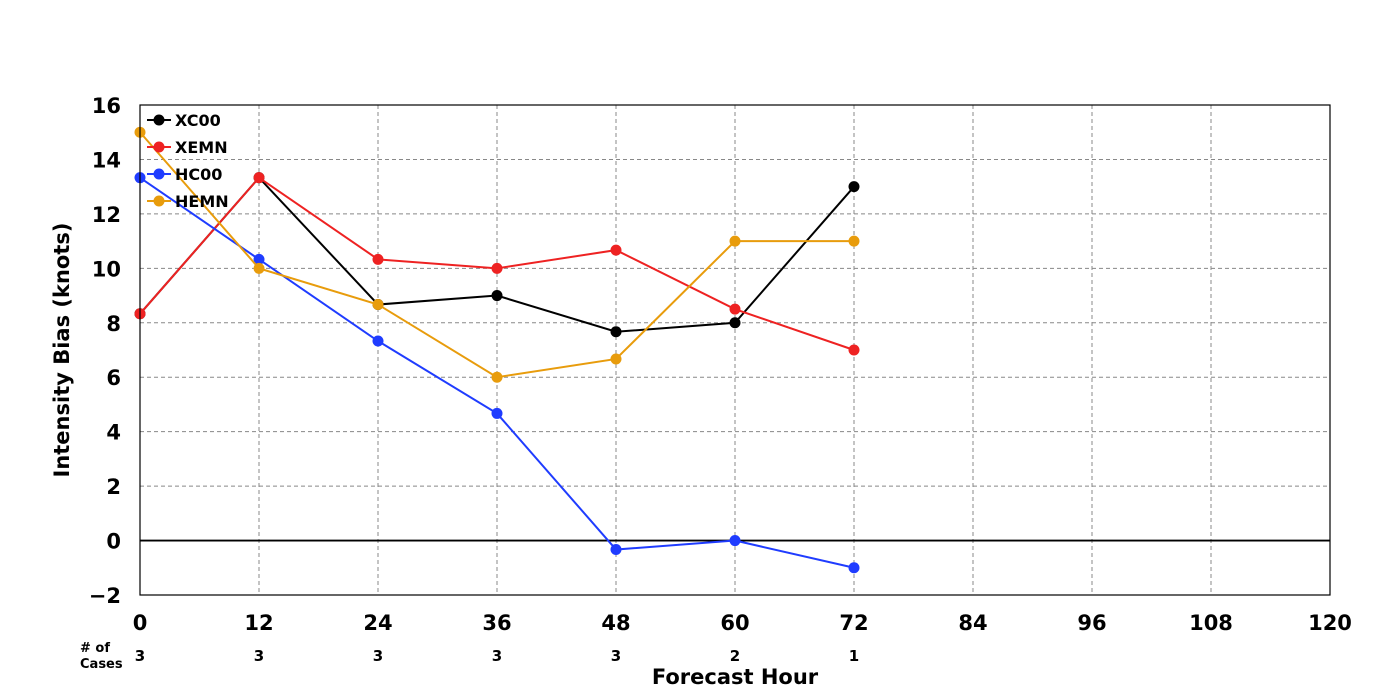 The image size is (1400, 700). Describe the element at coordinates (113, 433) in the screenshot. I see `y-tick-label: 4` at that location.